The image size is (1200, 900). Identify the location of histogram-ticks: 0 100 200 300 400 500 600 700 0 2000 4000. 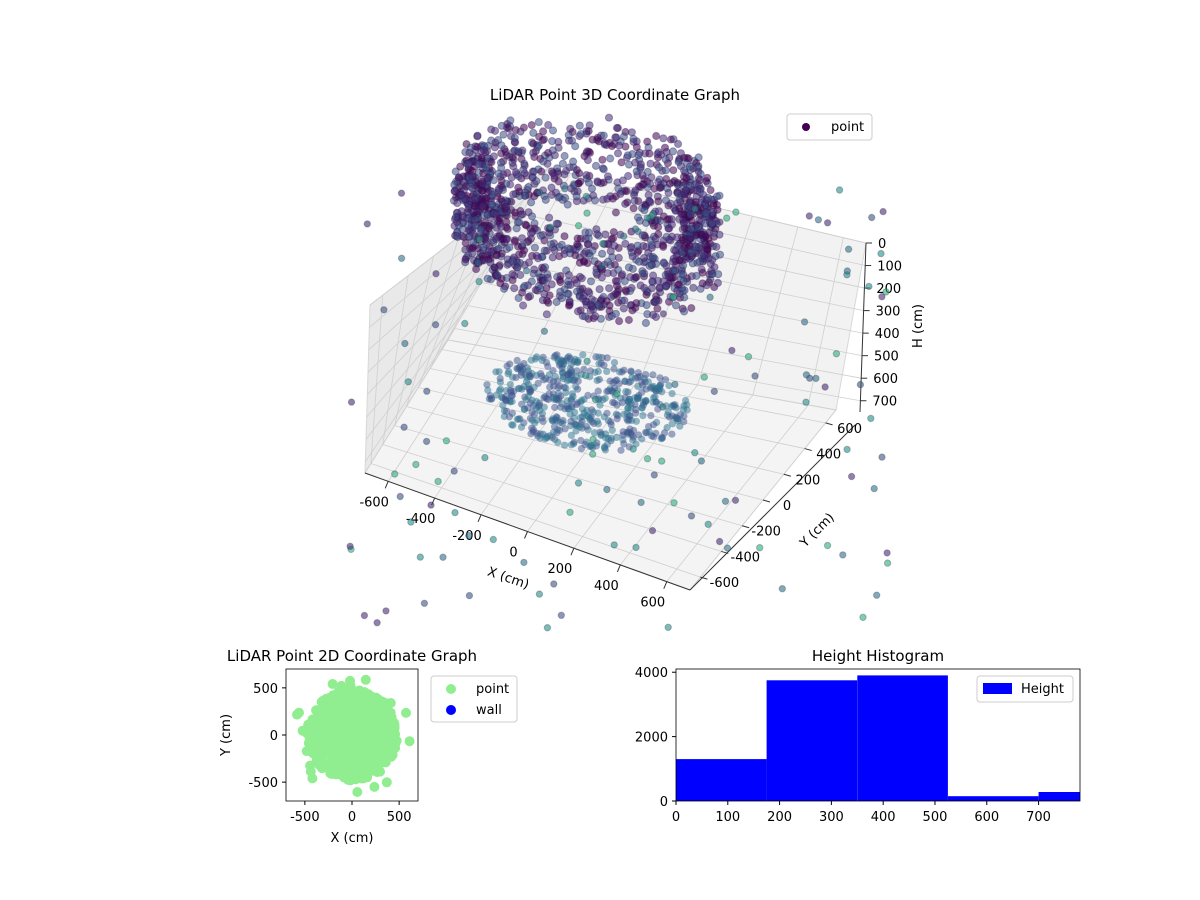
(843, 745).